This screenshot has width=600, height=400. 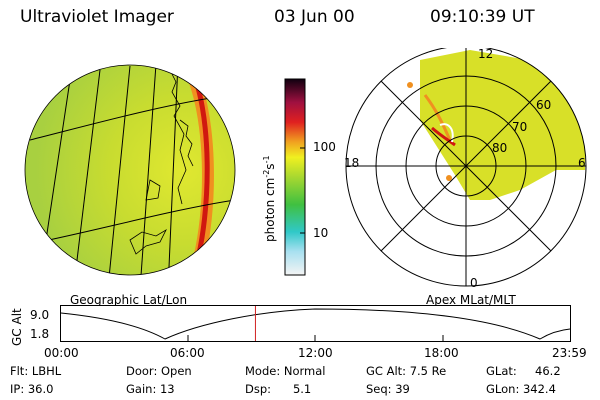 What do you see at coordinates (285, 371) in the screenshot?
I see `info-mode: Mode: Normal` at bounding box center [285, 371].